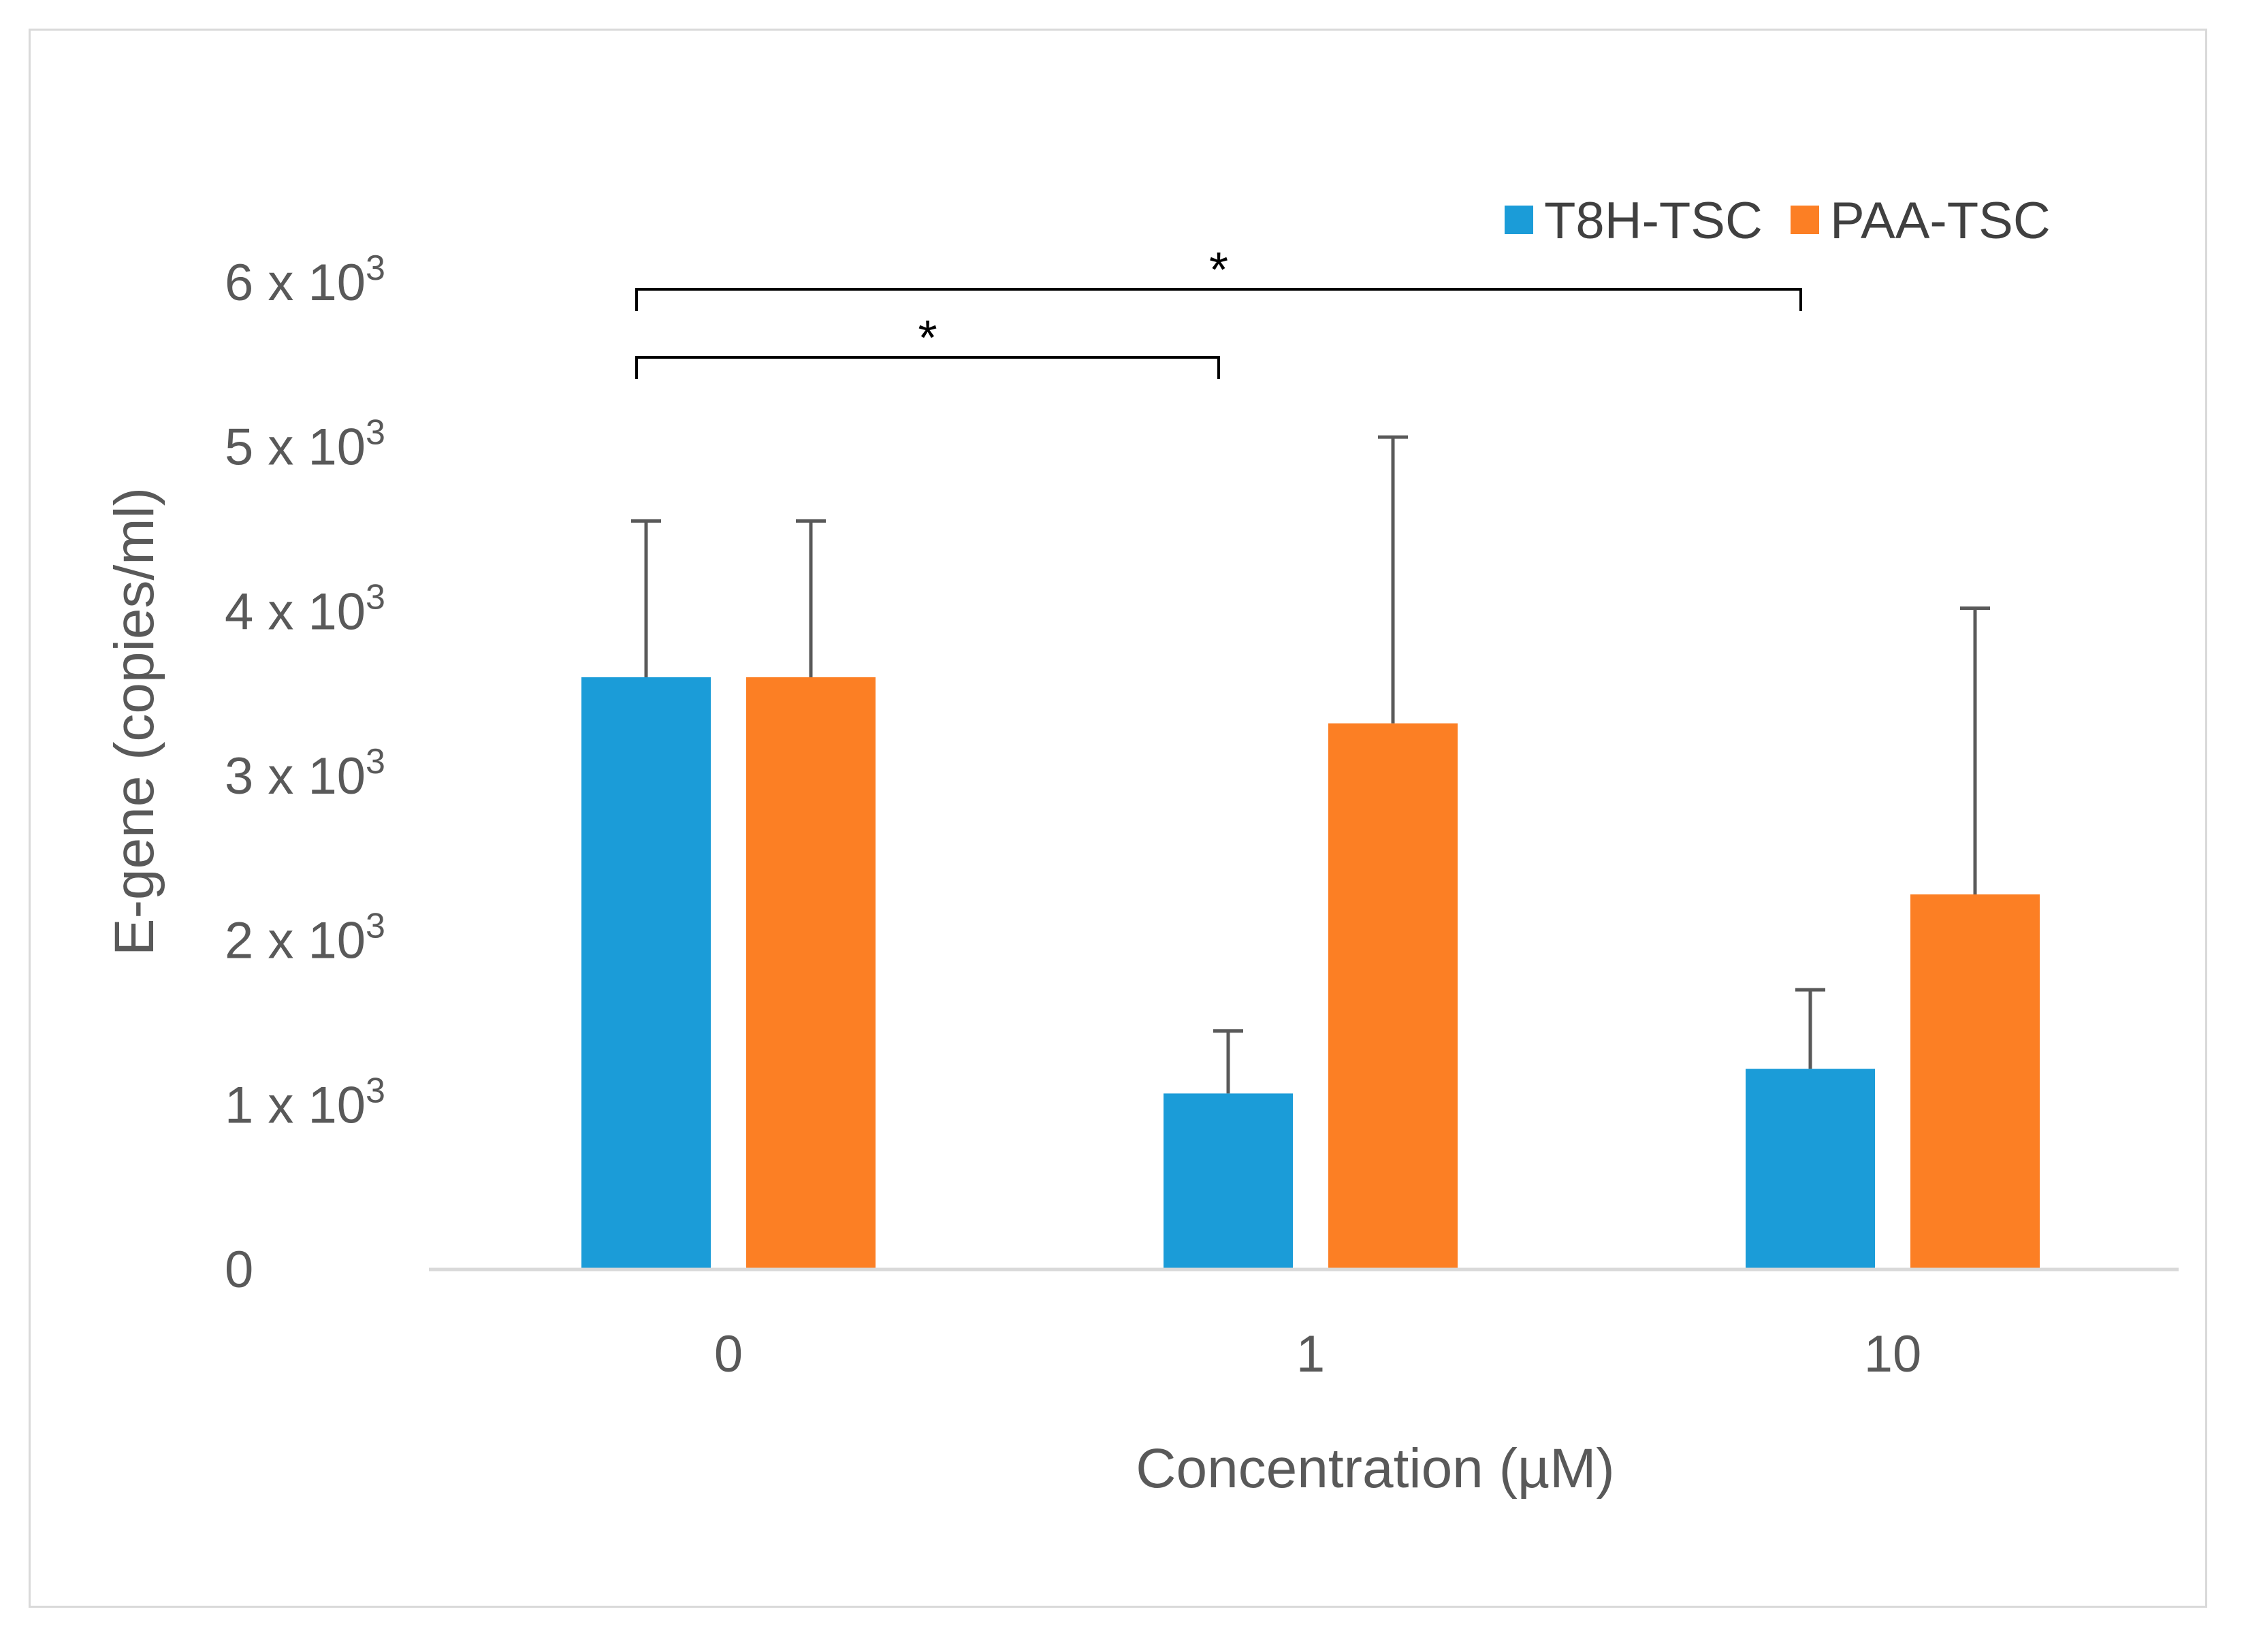 The height and width of the screenshot is (1652, 2261). I want to click on y-tick-base: 5 x 10, so click(295, 447).